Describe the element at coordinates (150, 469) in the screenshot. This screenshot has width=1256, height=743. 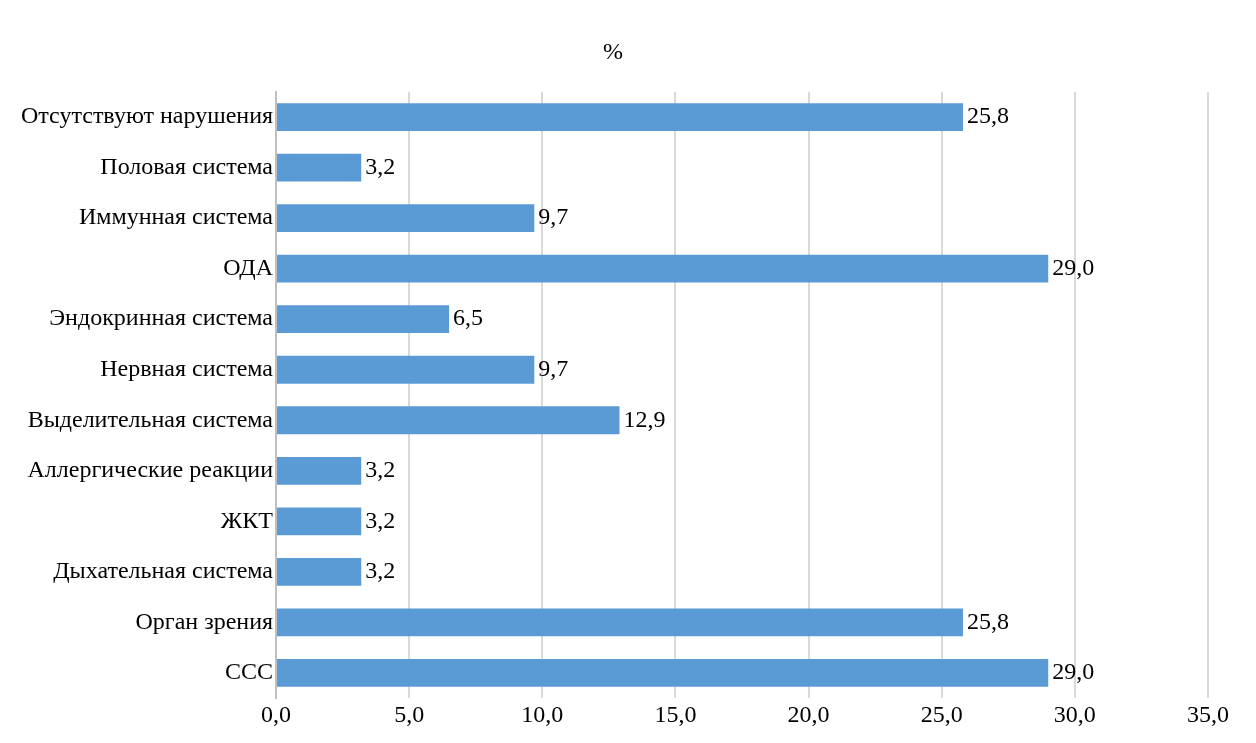
I see `y-tick-label: Аллергические реакции` at that location.